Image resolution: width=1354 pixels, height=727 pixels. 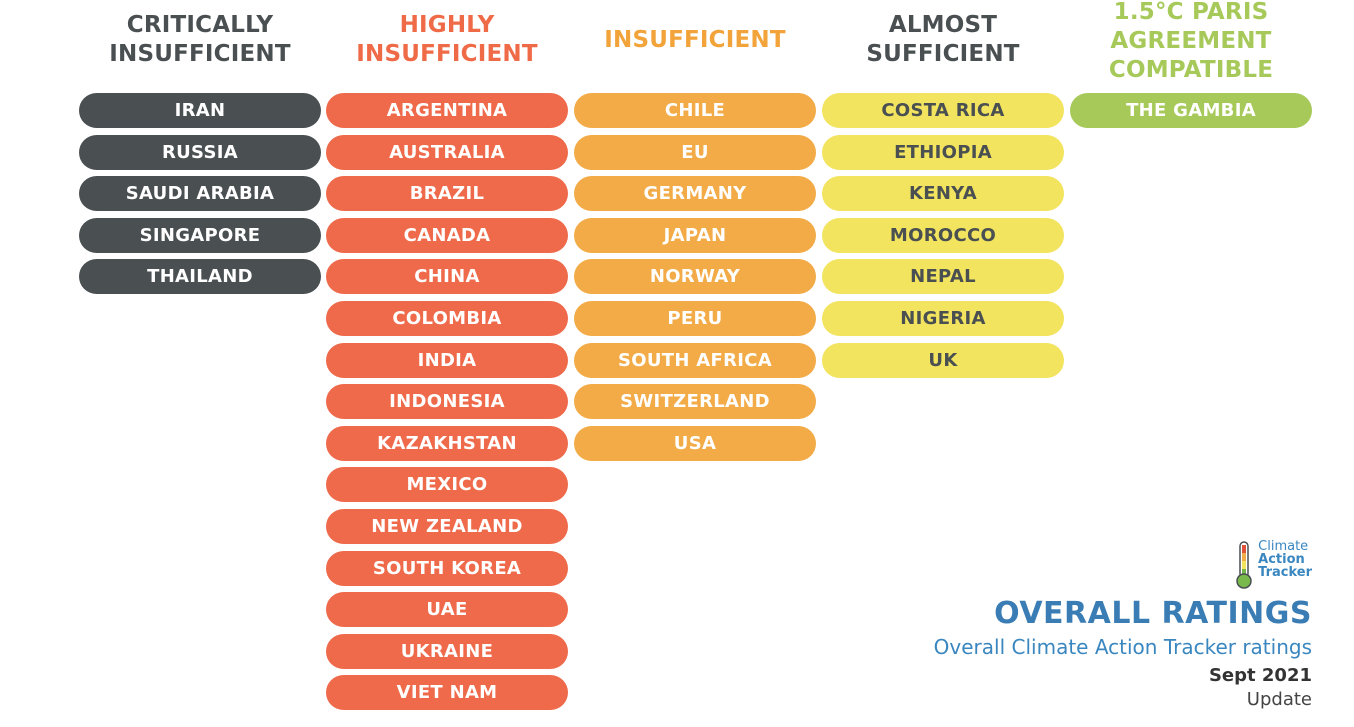 What do you see at coordinates (200, 194) in the screenshot?
I see `country-pill: SAUDI ARABIA` at bounding box center [200, 194].